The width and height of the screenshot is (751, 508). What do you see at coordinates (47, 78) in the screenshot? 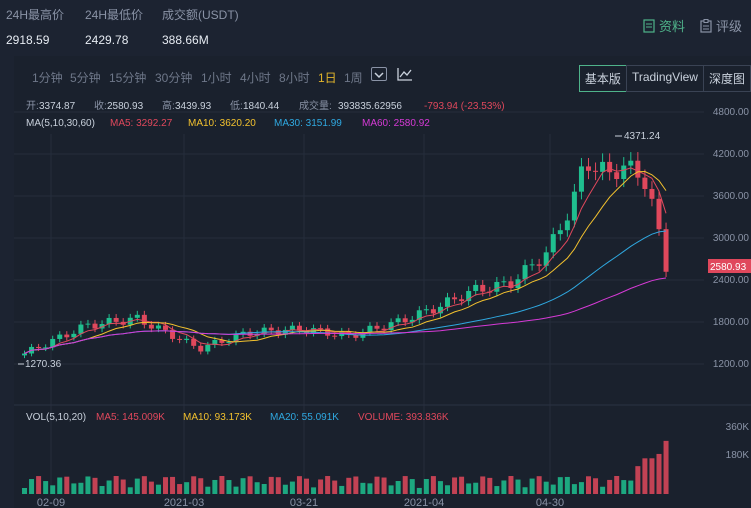
I see `timeframe-1m: 1分钟` at bounding box center [47, 78].